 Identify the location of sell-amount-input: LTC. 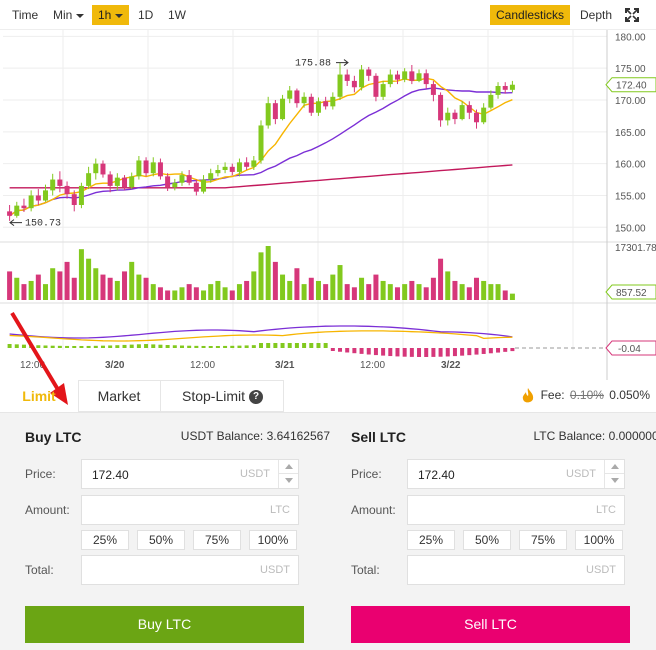
(516, 510).